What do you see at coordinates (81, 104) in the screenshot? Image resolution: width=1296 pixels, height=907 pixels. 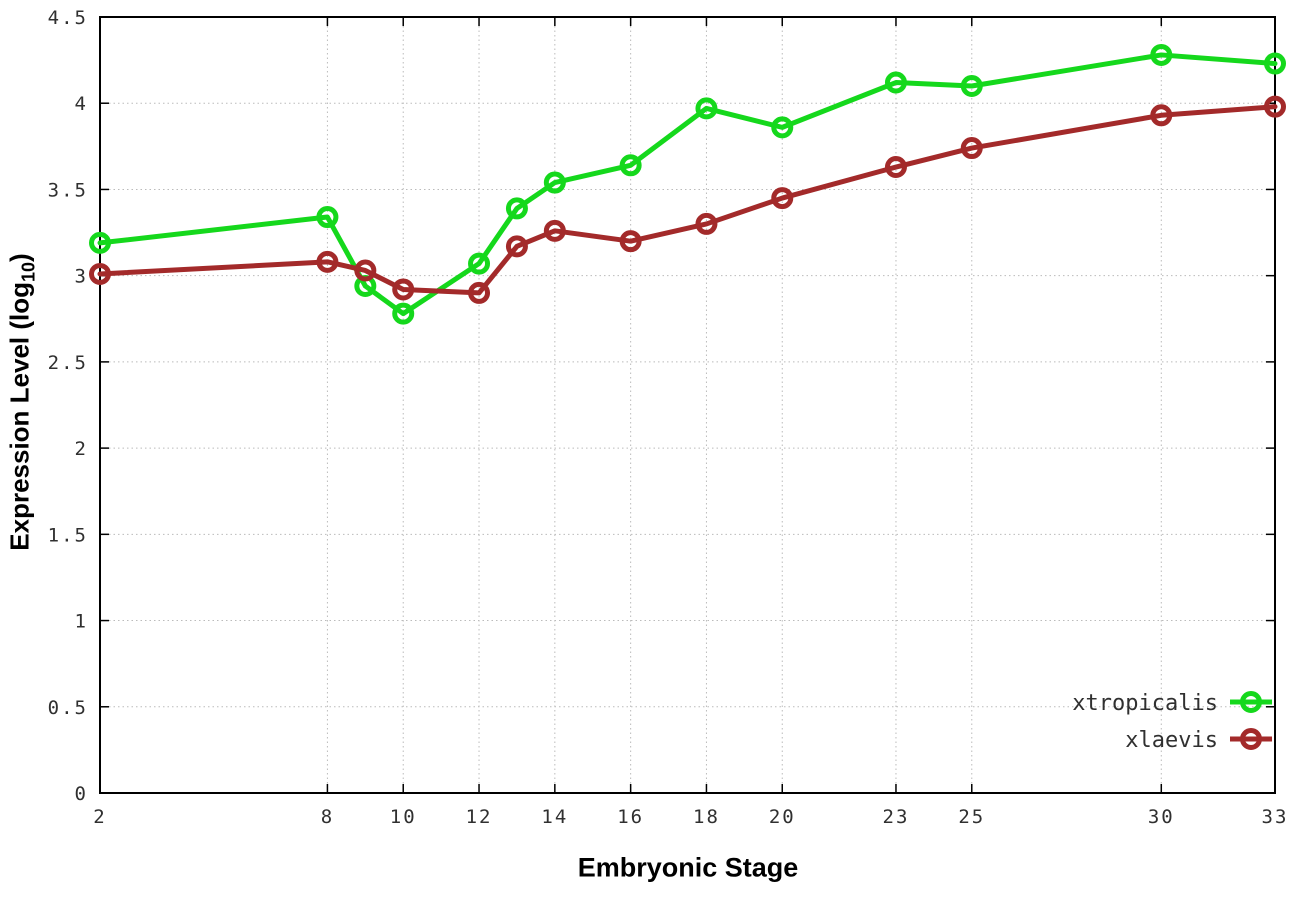 I see `y-tick-label: 4` at bounding box center [81, 104].